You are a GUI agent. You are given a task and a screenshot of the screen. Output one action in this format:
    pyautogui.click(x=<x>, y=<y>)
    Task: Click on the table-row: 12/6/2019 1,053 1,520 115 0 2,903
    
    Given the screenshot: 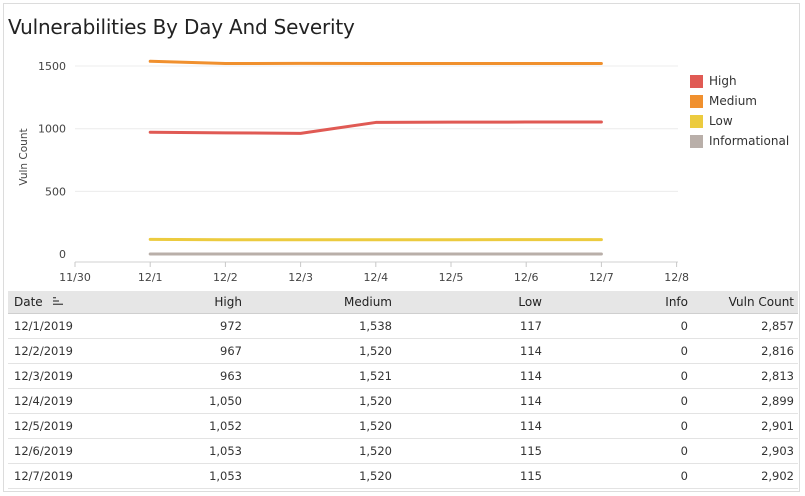 What is the action you would take?
    pyautogui.click(x=403, y=451)
    